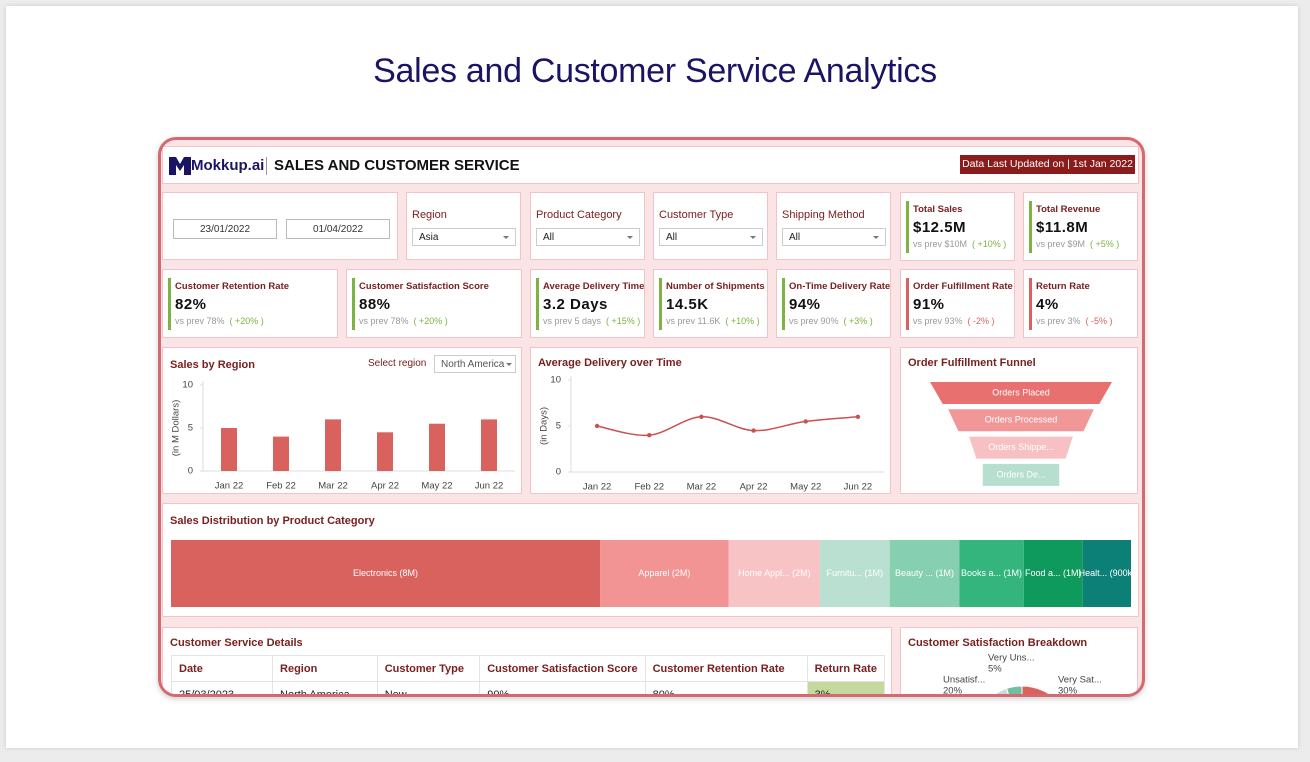  I want to click on column-header: Return Rate, so click(846, 668).